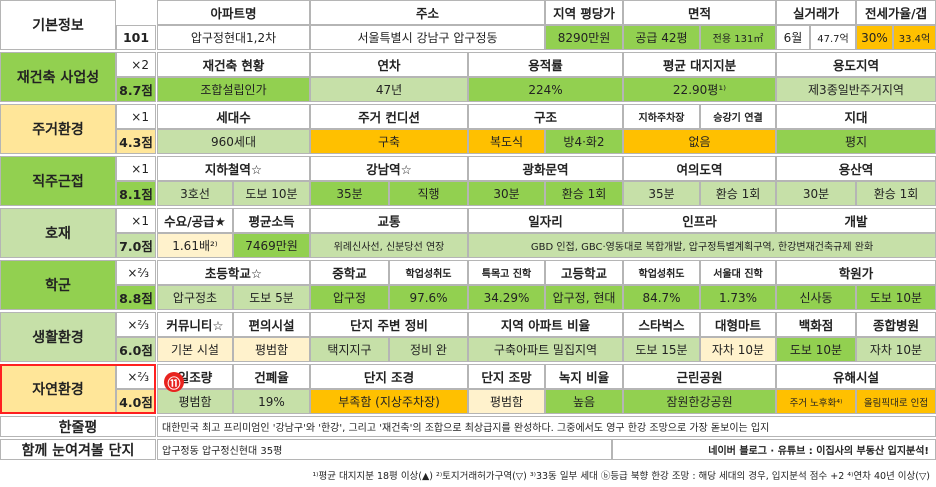  I want to click on column-header: 일자리, so click(545, 220).